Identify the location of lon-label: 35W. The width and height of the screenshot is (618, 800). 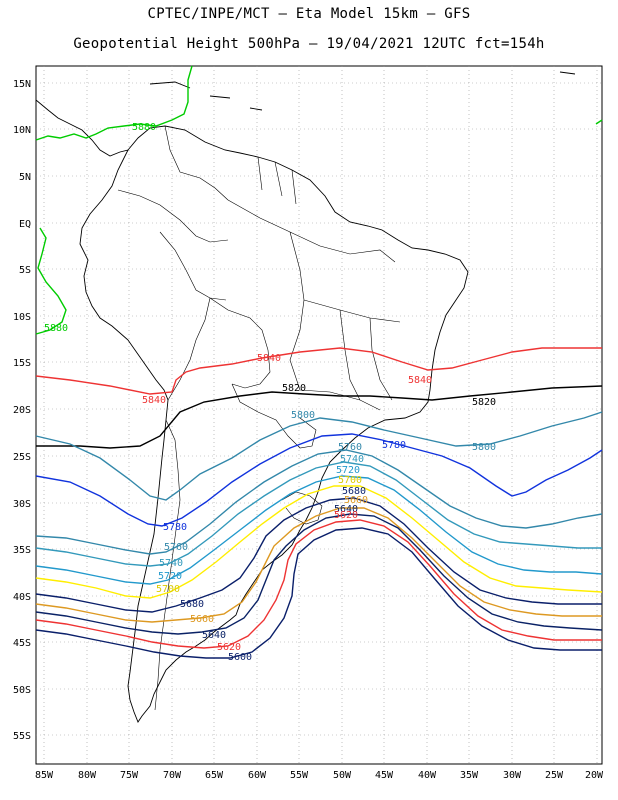
(469, 775).